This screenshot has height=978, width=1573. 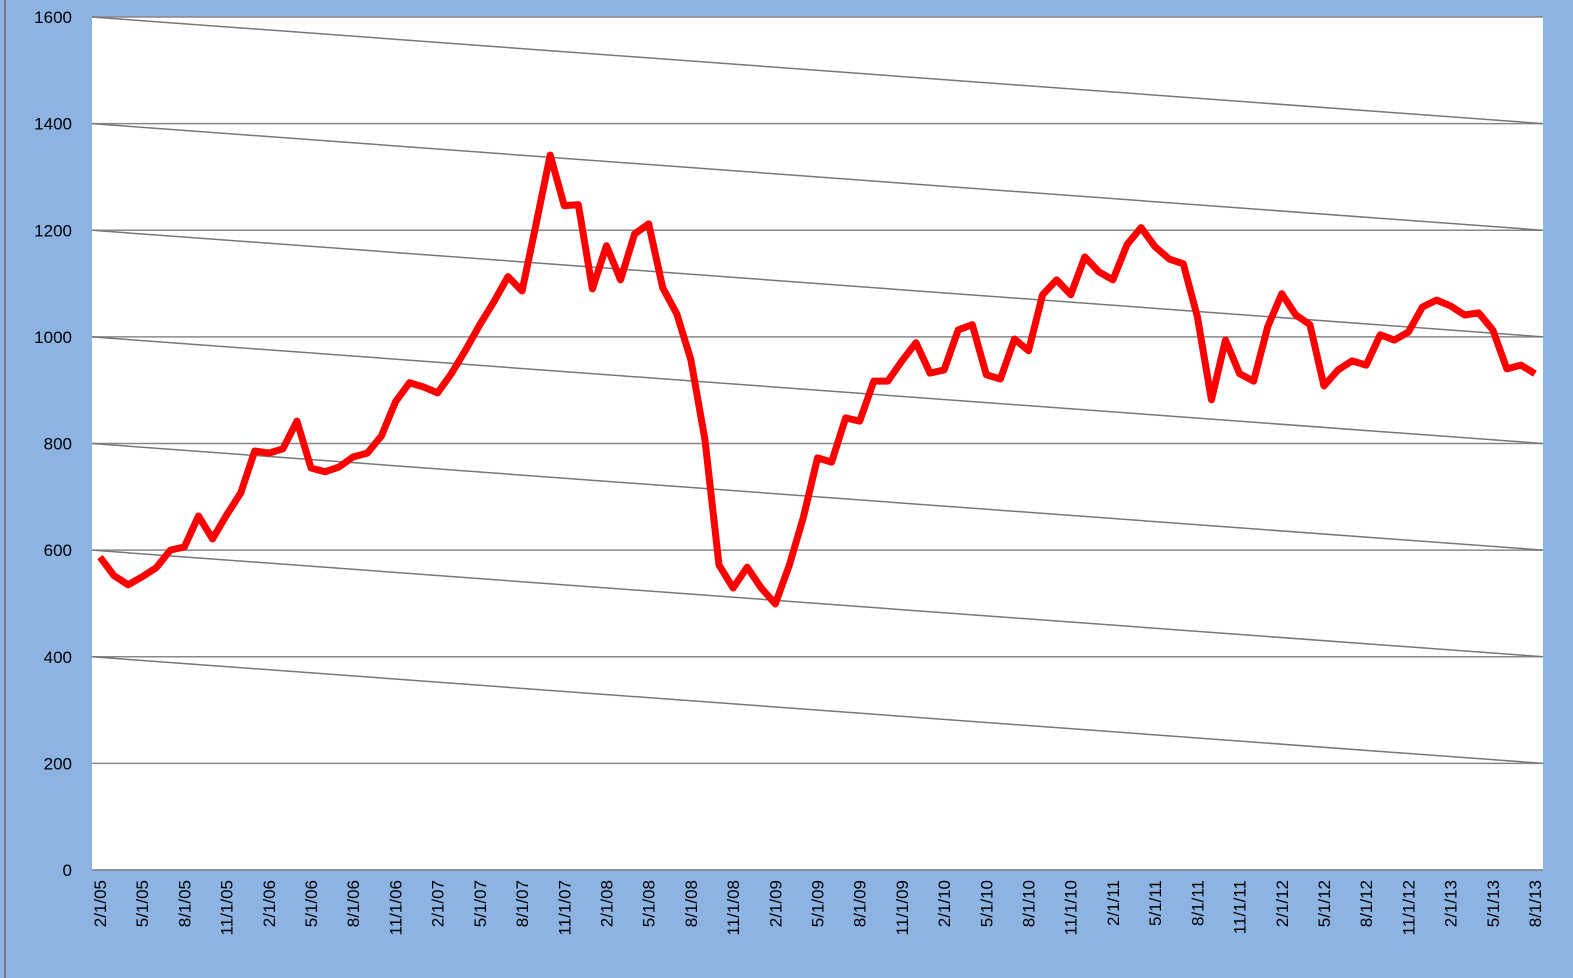 I want to click on y-tick-label: 1600, so click(x=53, y=17).